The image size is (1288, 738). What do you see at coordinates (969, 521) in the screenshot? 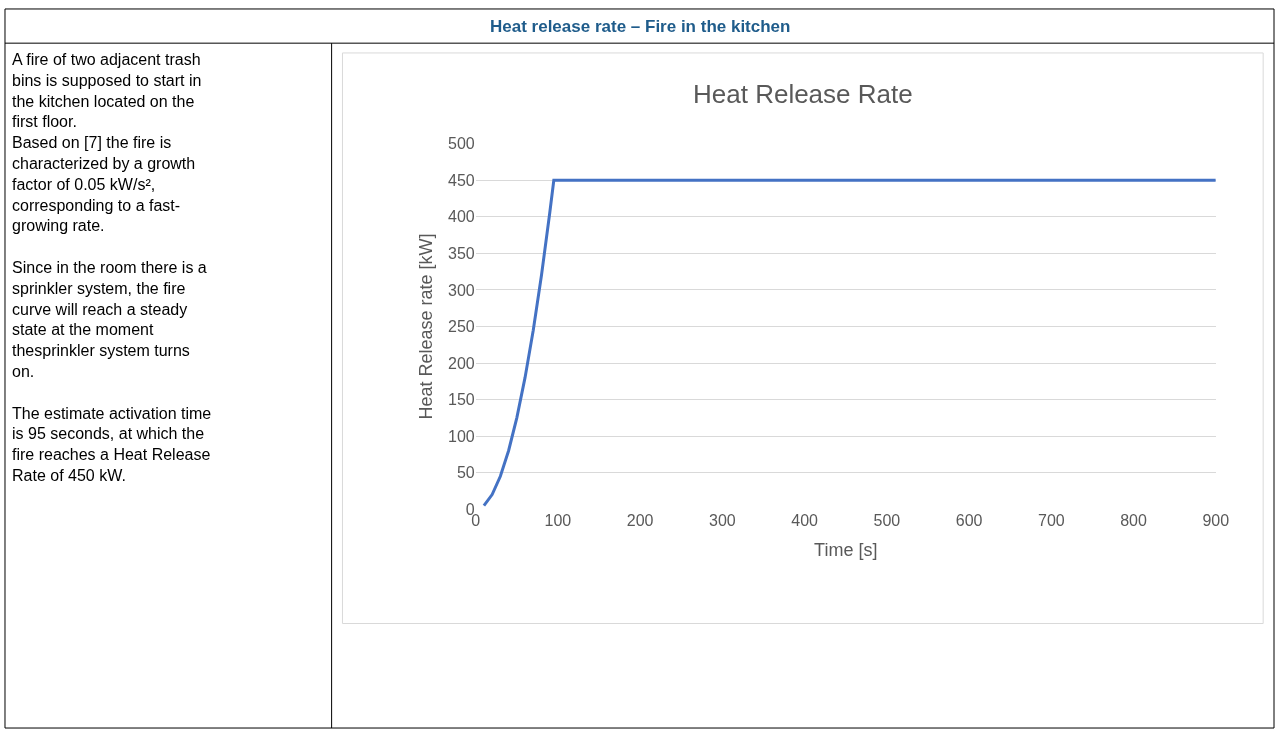
I see `x-tick-label: 600` at bounding box center [969, 521].